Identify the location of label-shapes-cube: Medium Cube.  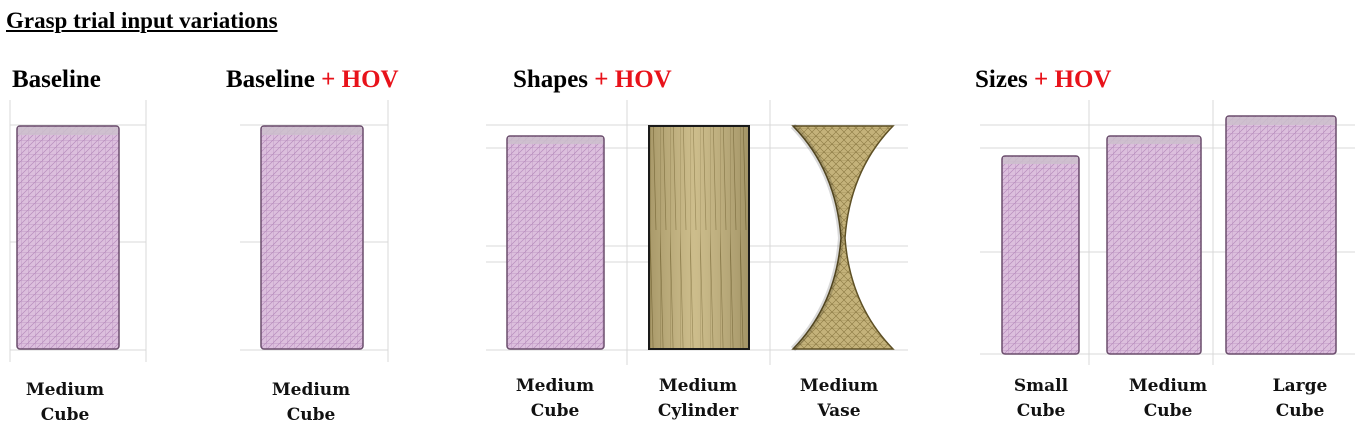
(555, 399).